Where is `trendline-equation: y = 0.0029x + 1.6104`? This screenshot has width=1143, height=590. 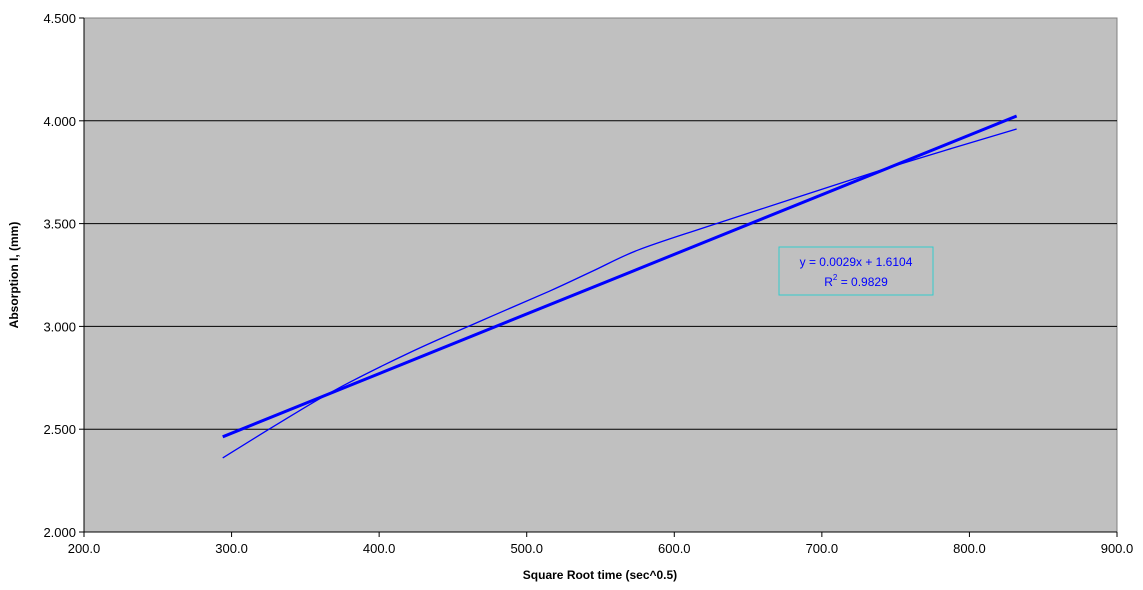 trendline-equation: y = 0.0029x + 1.6104 is located at coordinates (856, 262).